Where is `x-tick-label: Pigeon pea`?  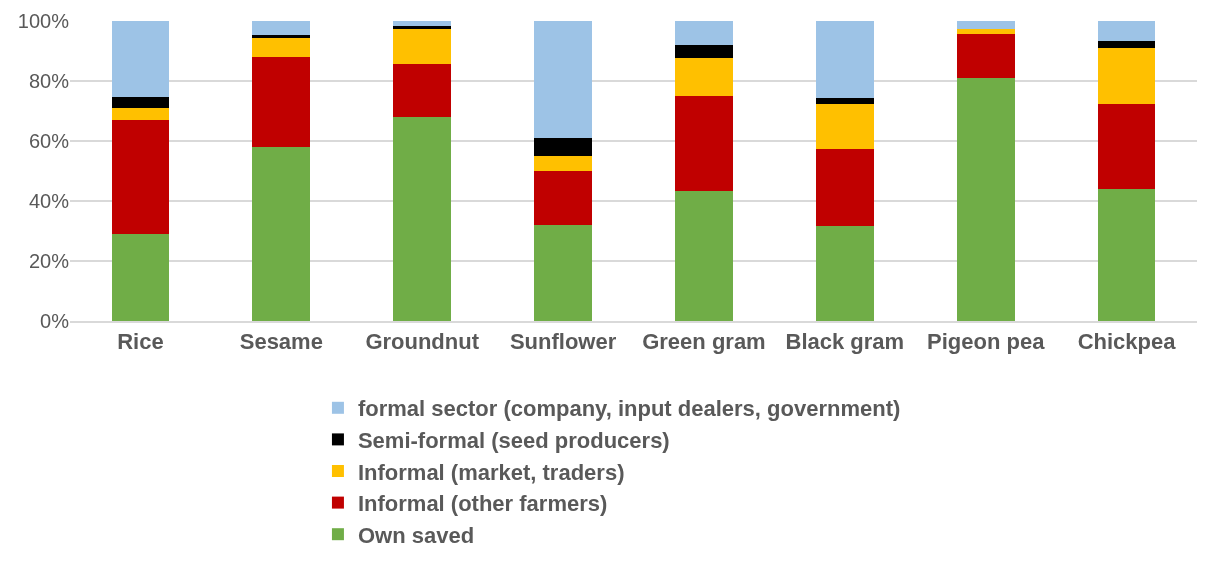
x-tick-label: Pigeon pea is located at coordinates (986, 342).